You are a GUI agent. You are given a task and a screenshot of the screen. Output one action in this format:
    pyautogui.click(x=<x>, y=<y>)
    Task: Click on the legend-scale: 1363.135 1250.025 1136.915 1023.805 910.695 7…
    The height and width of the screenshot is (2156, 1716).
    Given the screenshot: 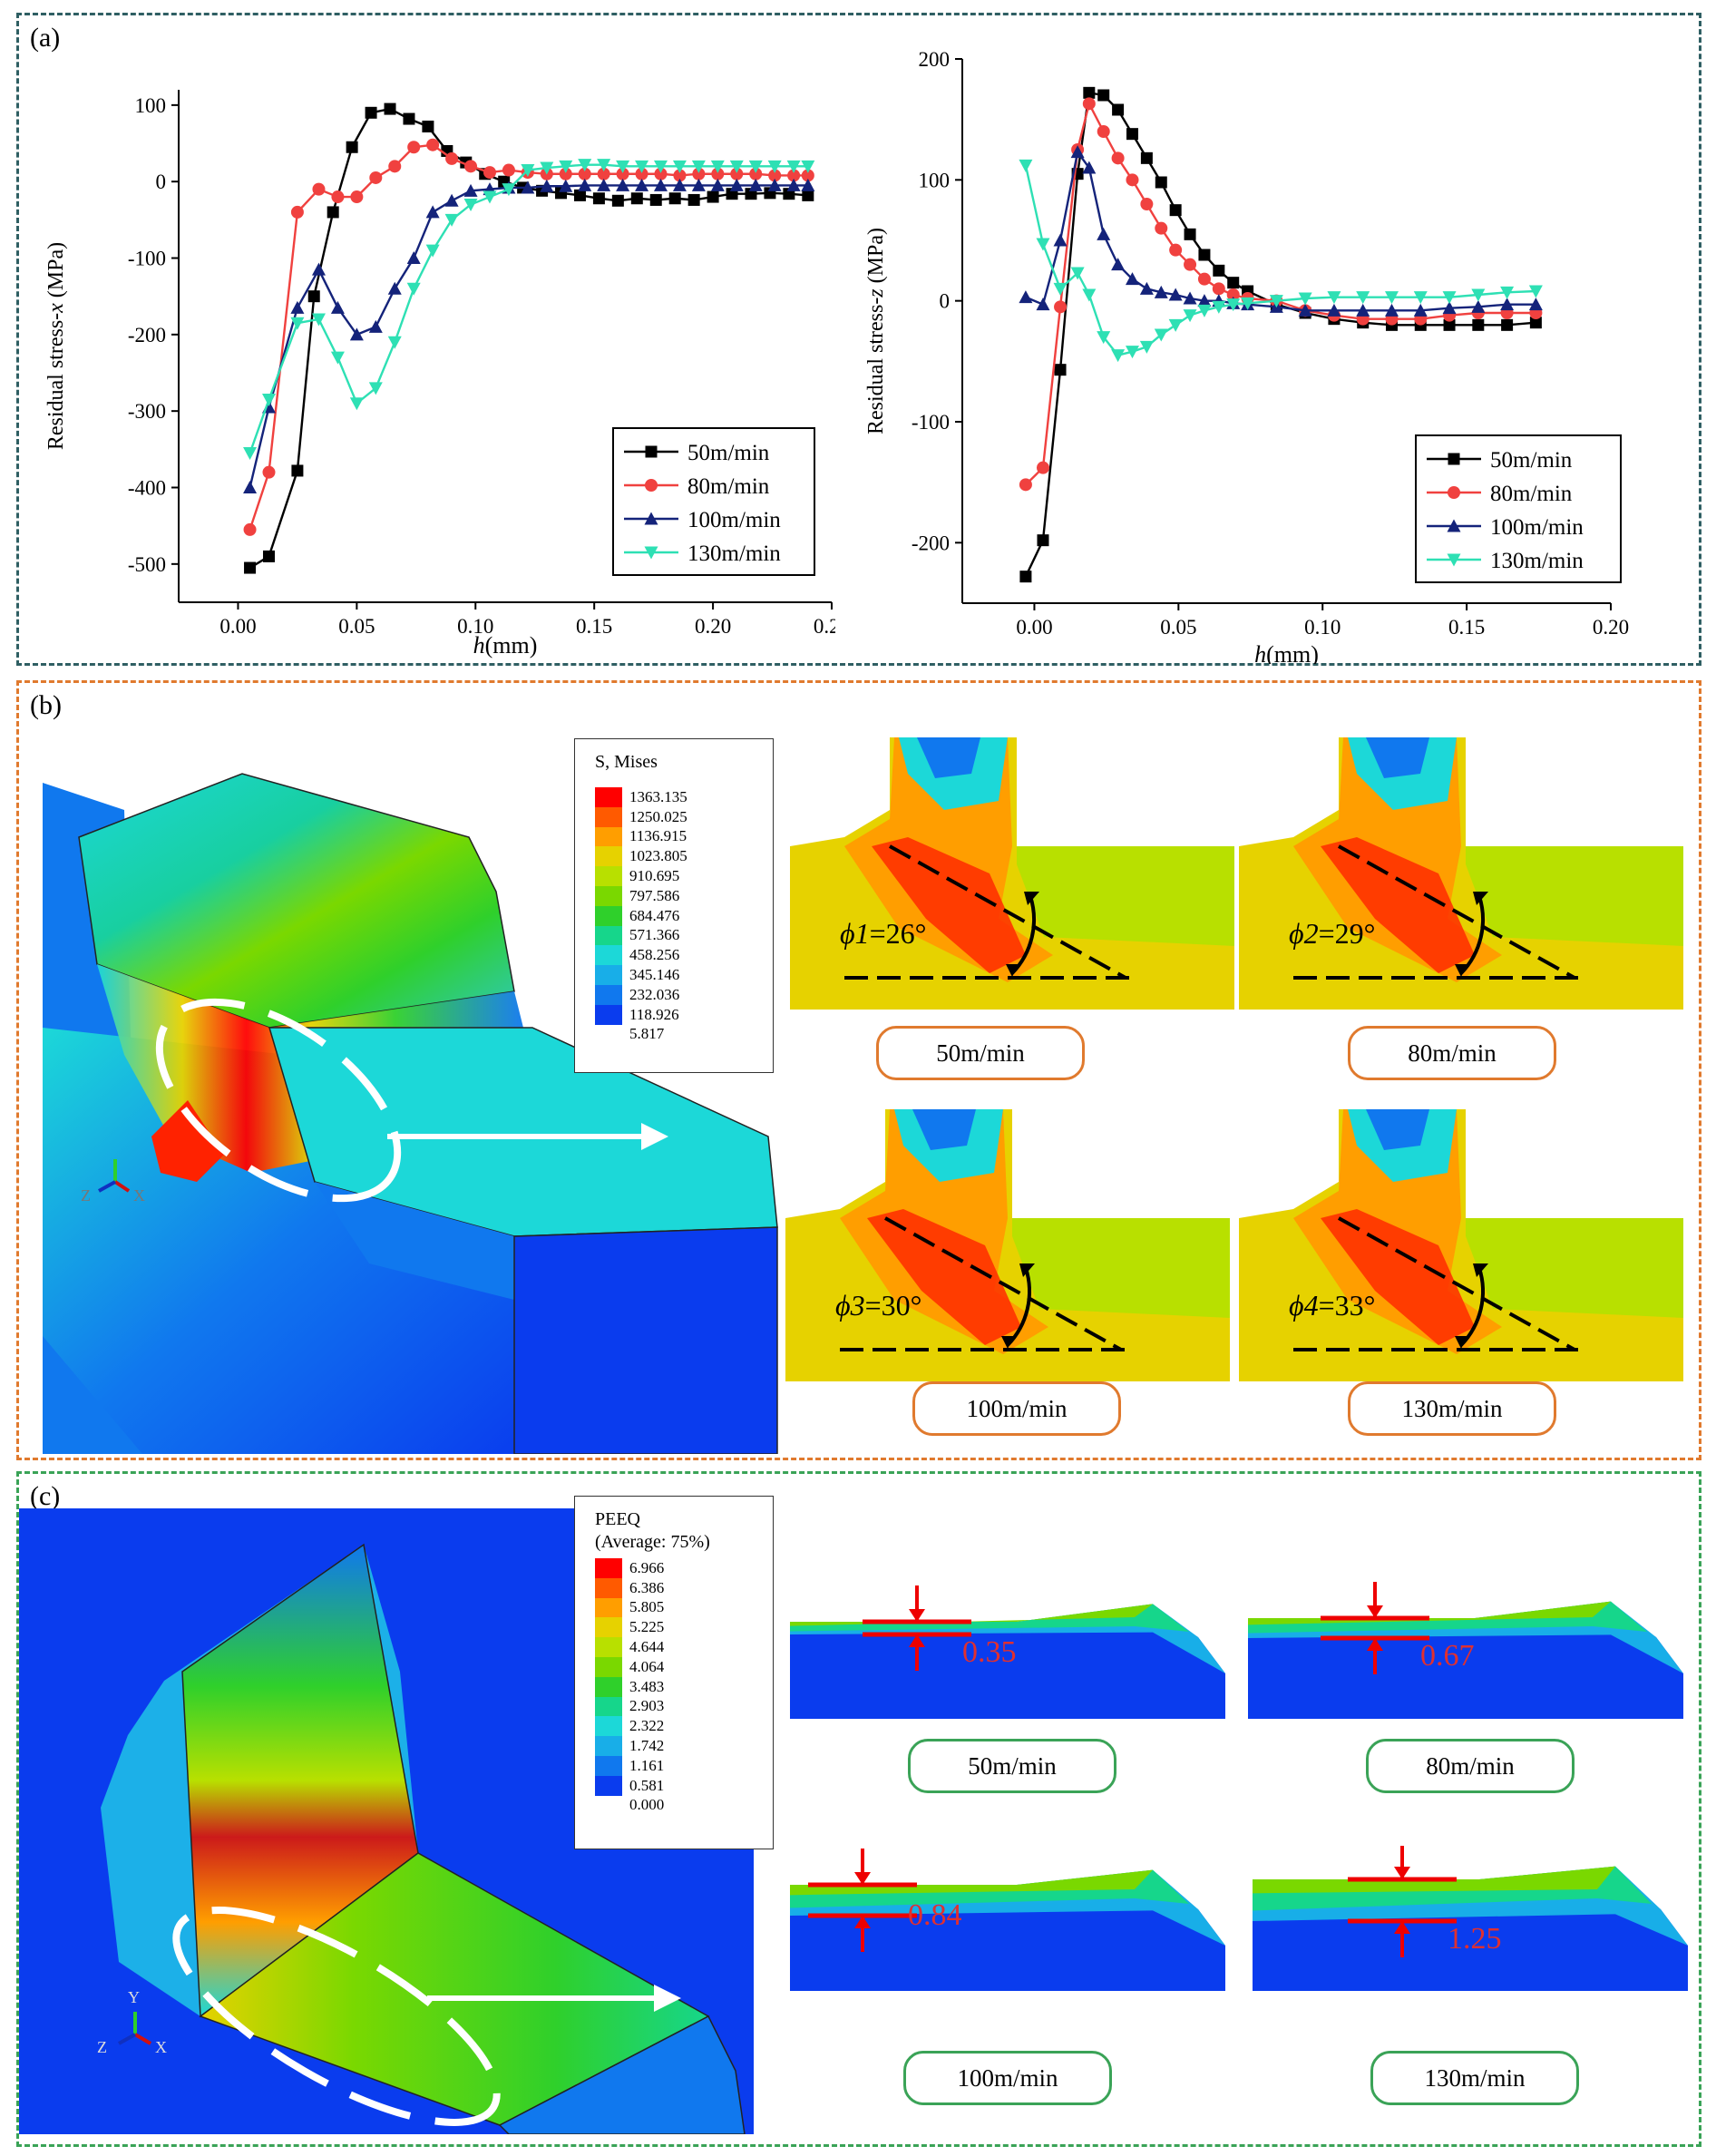 What is the action you would take?
    pyautogui.click(x=684, y=915)
    